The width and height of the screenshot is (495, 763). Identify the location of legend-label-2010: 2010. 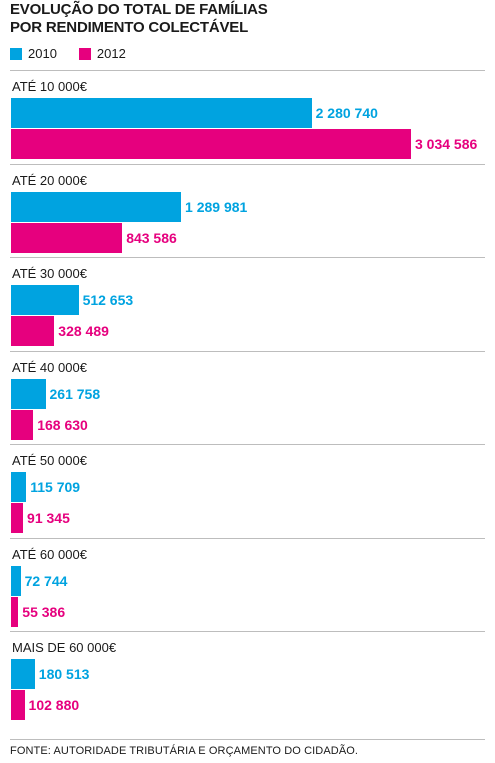
(42, 53).